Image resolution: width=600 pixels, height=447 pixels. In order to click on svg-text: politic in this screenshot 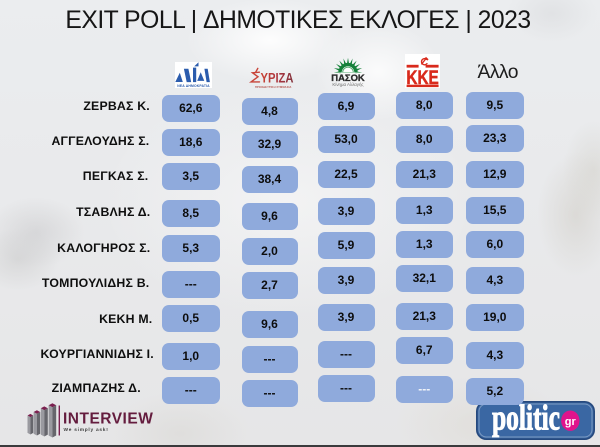, I will do `click(526, 419)`.